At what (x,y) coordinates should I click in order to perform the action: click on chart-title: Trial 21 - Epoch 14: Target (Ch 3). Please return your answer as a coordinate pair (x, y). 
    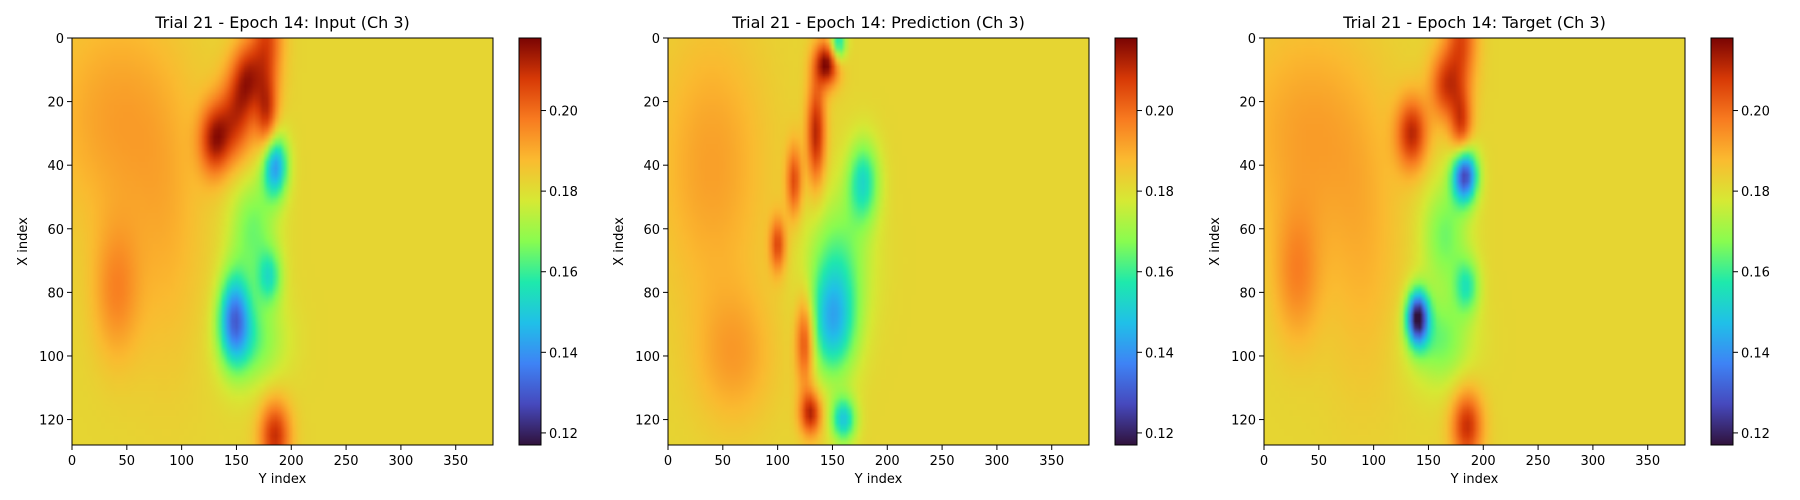
    Looking at the image, I should click on (1474, 22).